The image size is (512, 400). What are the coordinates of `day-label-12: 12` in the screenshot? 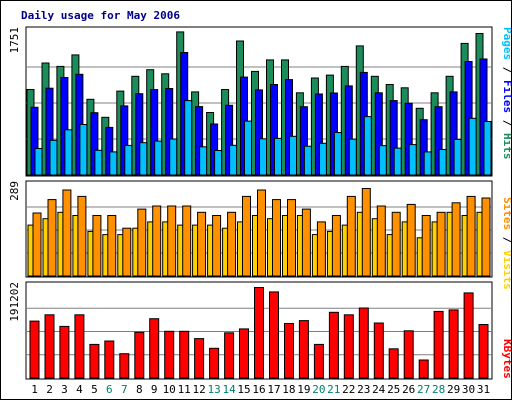 It's located at (198, 389).